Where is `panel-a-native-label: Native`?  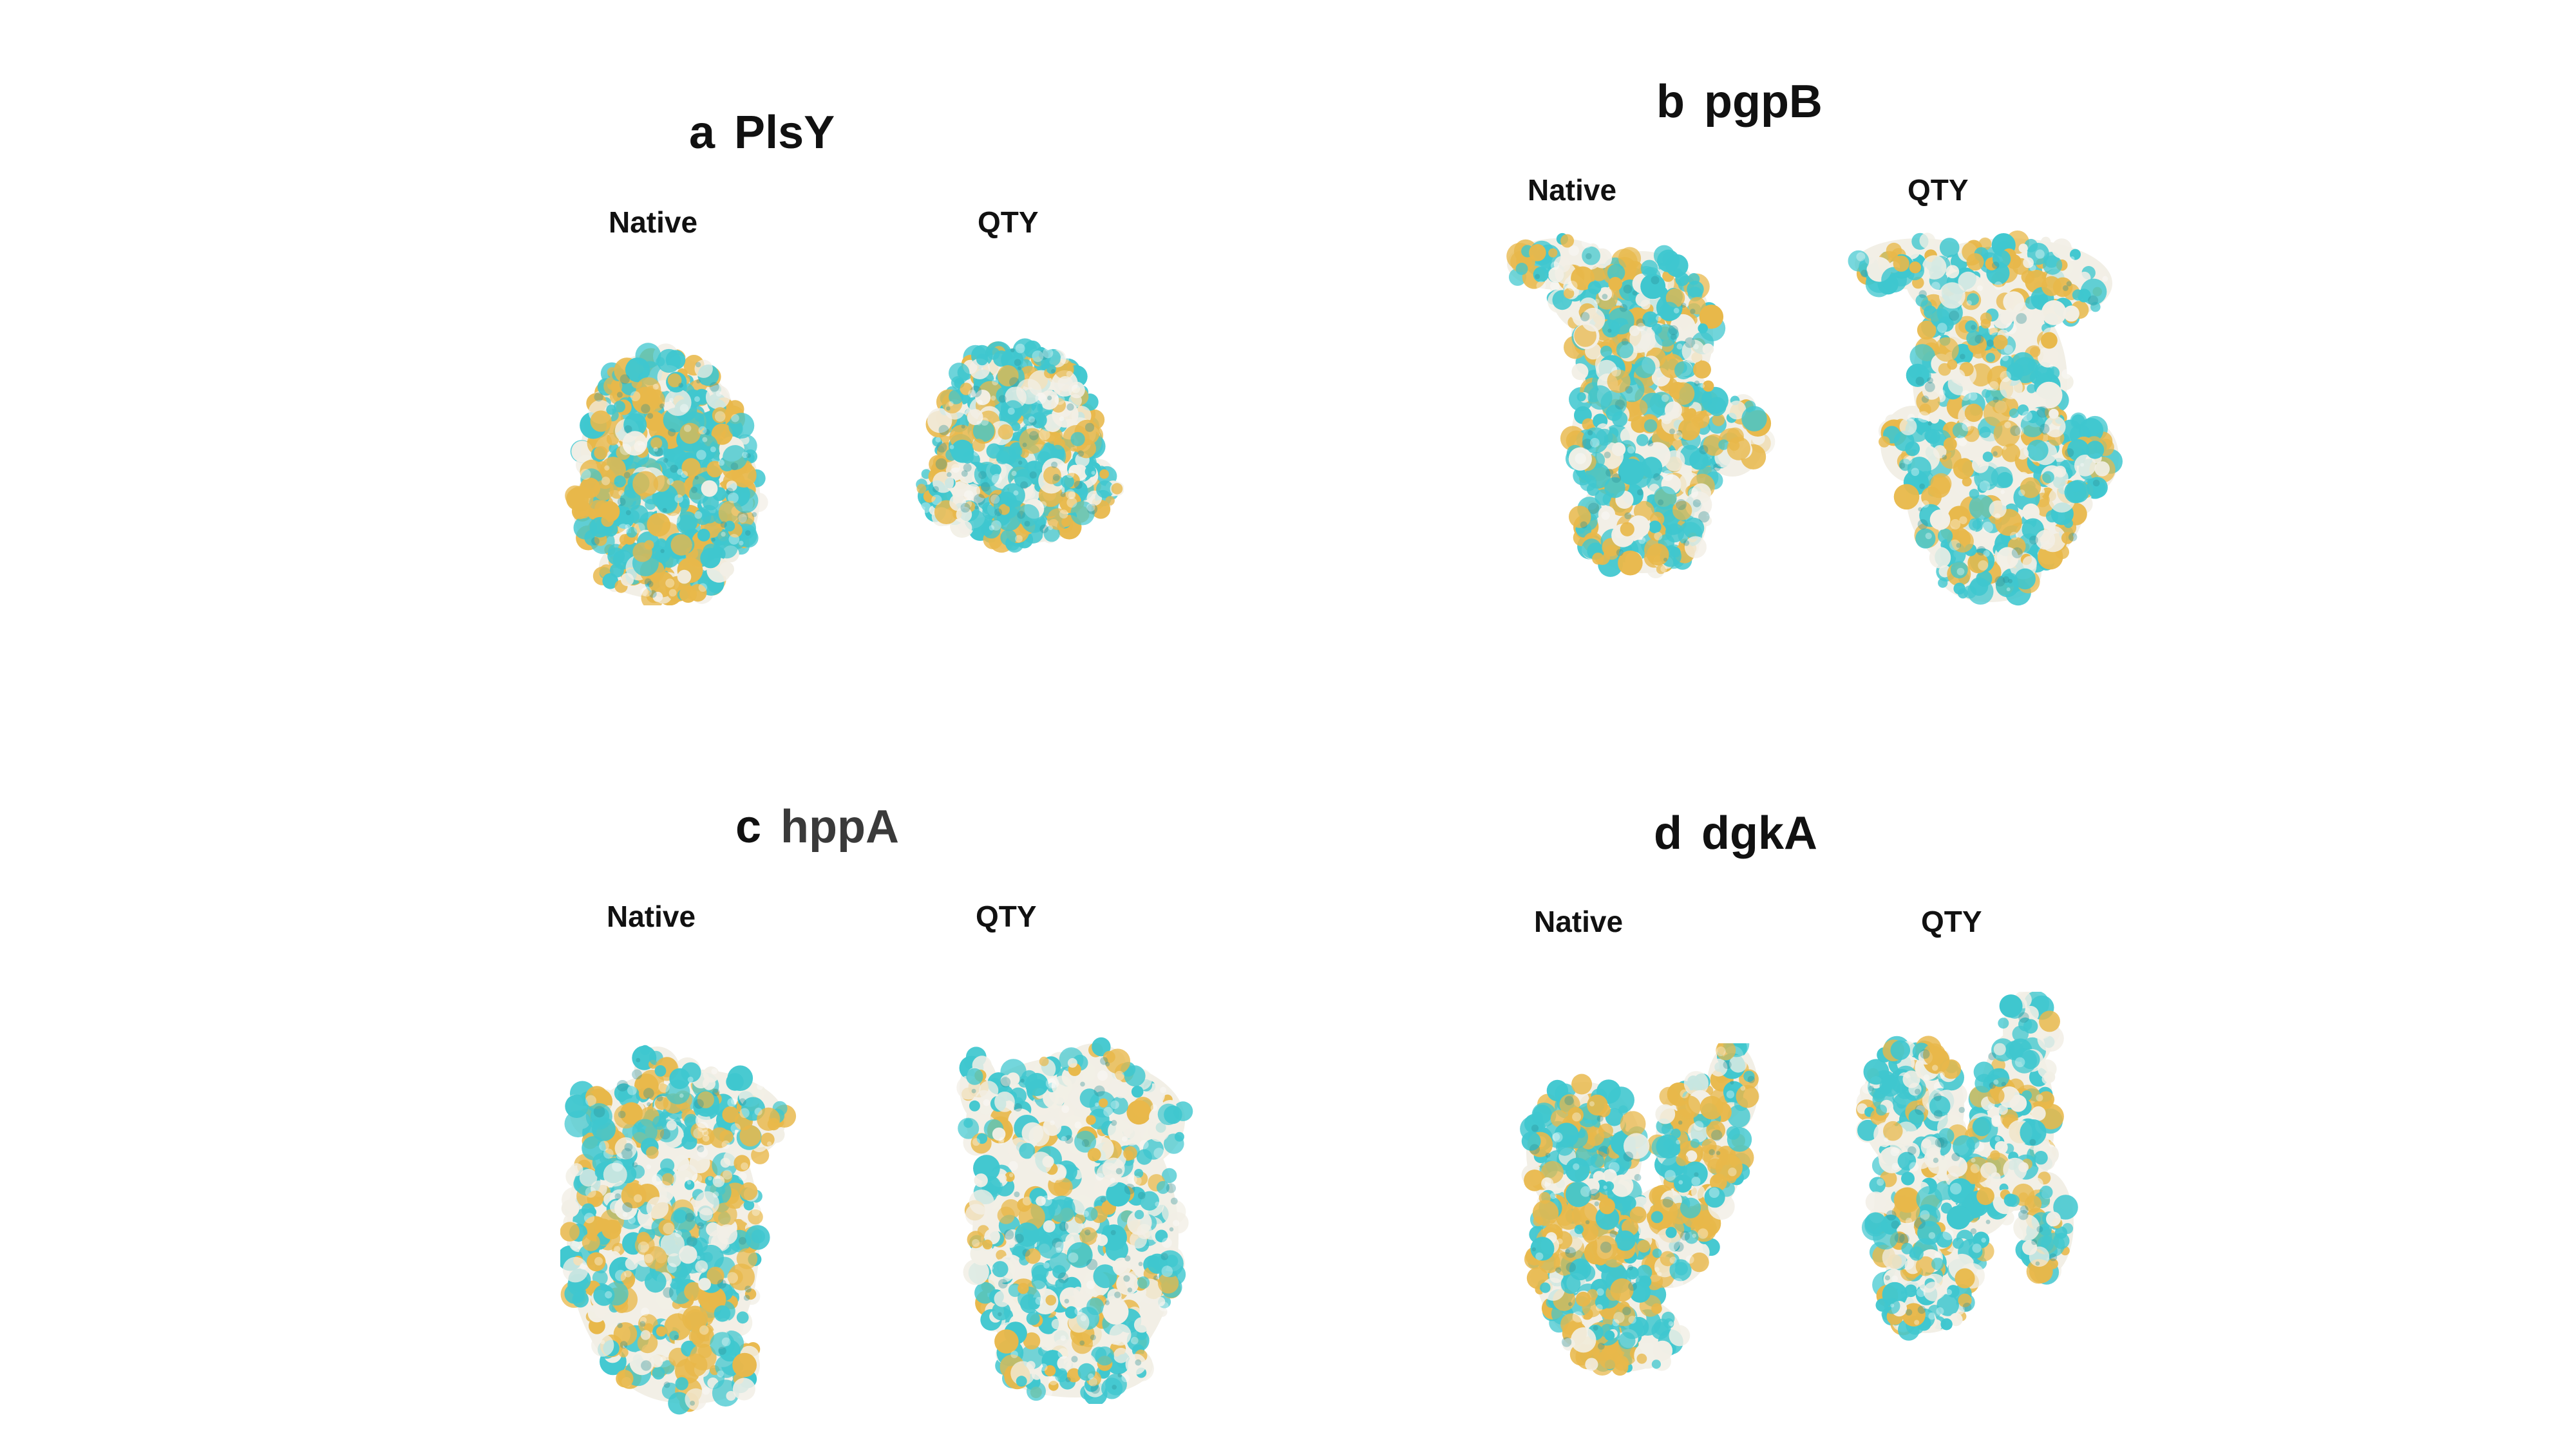 panel-a-native-label: Native is located at coordinates (653, 222).